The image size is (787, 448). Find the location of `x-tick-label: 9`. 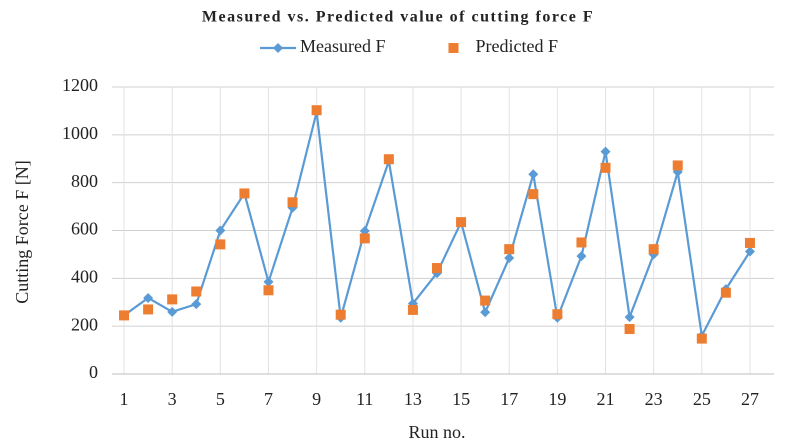

x-tick-label: 9 is located at coordinates (316, 399).